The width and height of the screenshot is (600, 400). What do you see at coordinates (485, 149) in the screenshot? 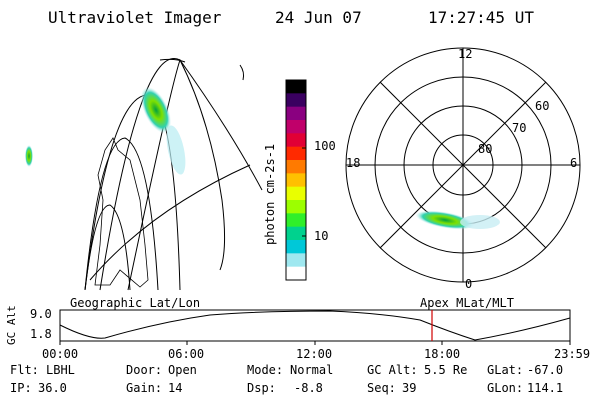
I see `lat-label-80: 80` at bounding box center [485, 149].